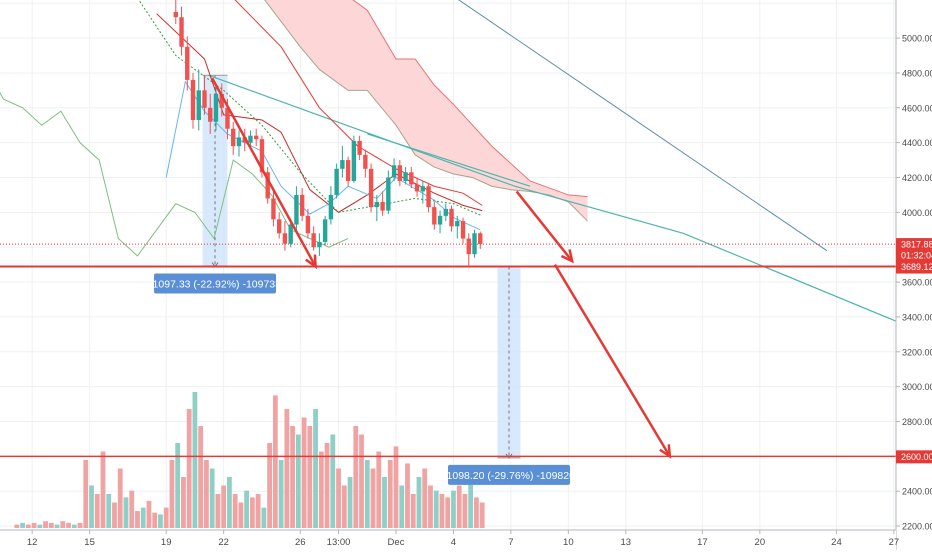  What do you see at coordinates (453, 542) in the screenshot?
I see `time-tick-label: 4` at bounding box center [453, 542].